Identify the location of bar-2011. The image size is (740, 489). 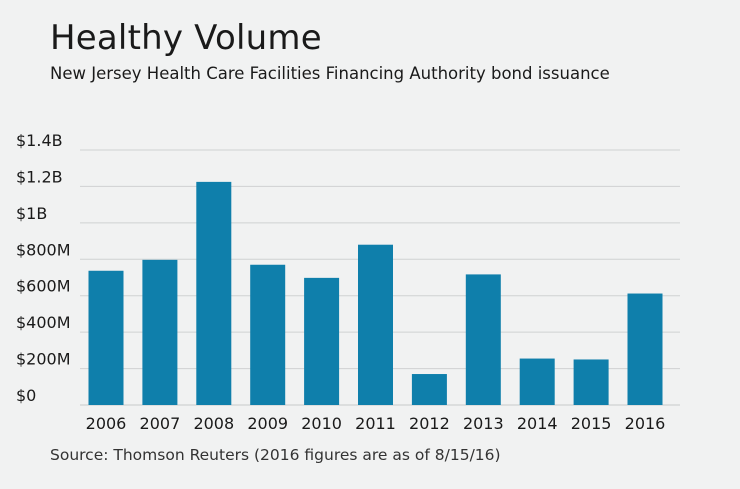
(375, 324).